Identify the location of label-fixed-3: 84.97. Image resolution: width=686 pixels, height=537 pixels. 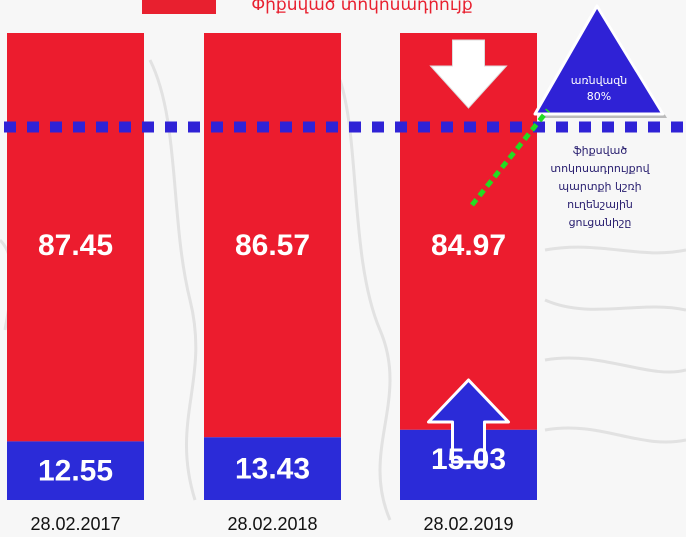
(468, 245).